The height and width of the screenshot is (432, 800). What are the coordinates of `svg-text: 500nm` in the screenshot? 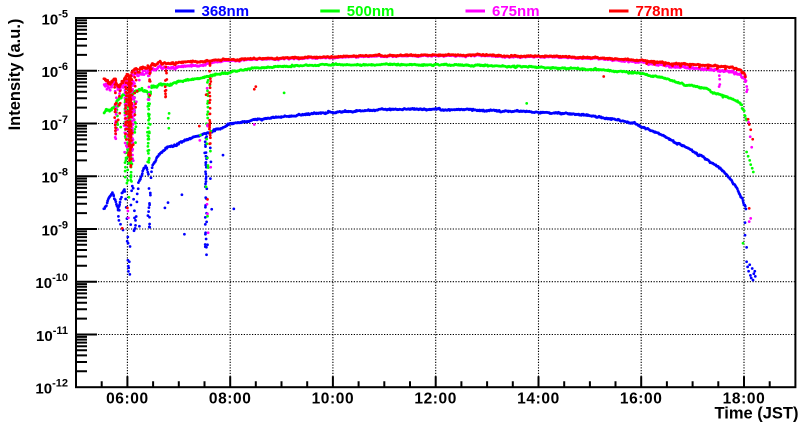 It's located at (371, 11).